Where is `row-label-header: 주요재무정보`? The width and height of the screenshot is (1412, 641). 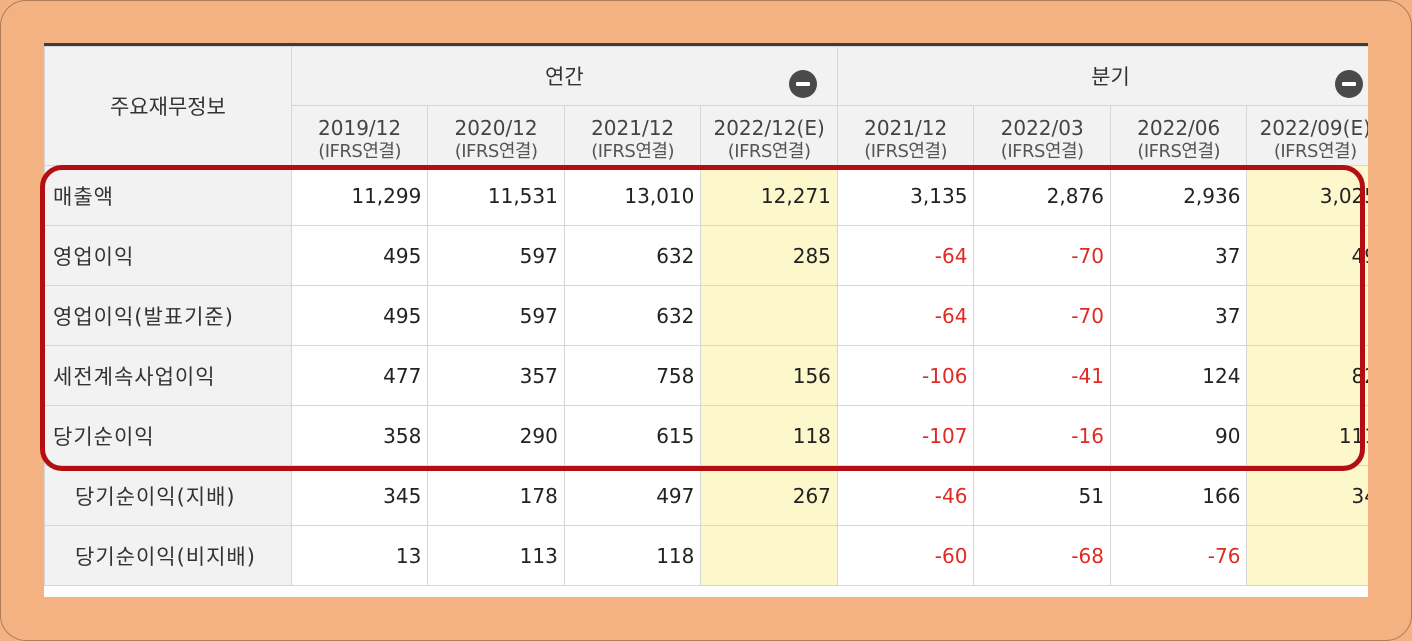
row-label-header: 주요재무정보 is located at coordinates (168, 106).